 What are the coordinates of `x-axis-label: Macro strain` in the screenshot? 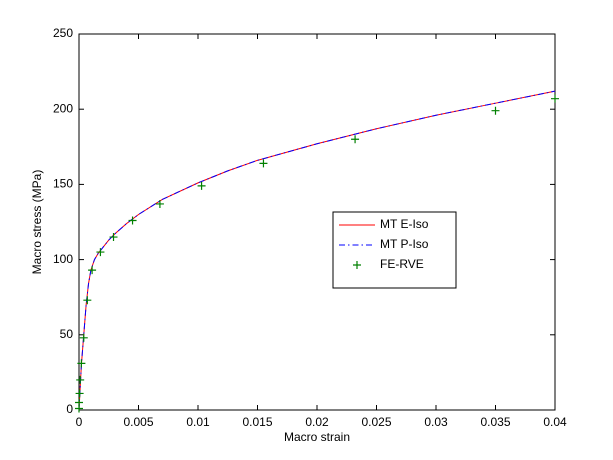 It's located at (317, 437).